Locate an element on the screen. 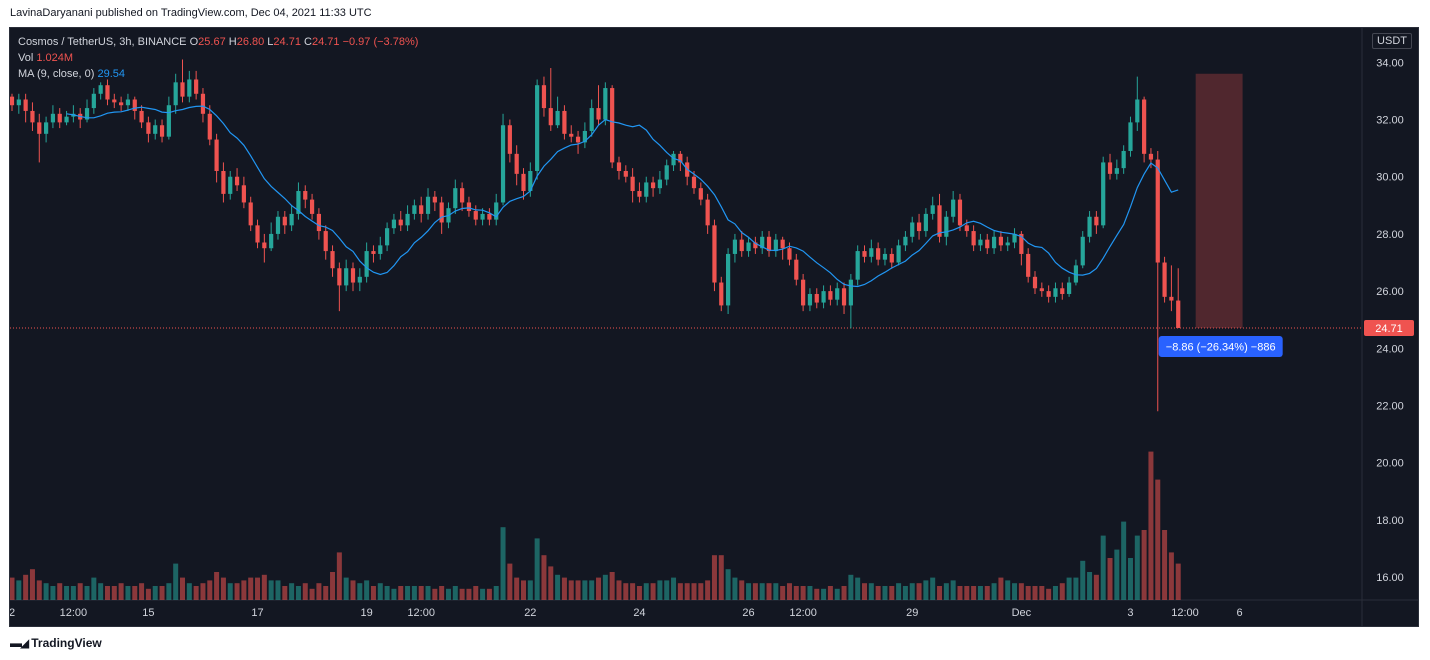 The height and width of the screenshot is (660, 1430). open-label: O is located at coordinates (194, 42).